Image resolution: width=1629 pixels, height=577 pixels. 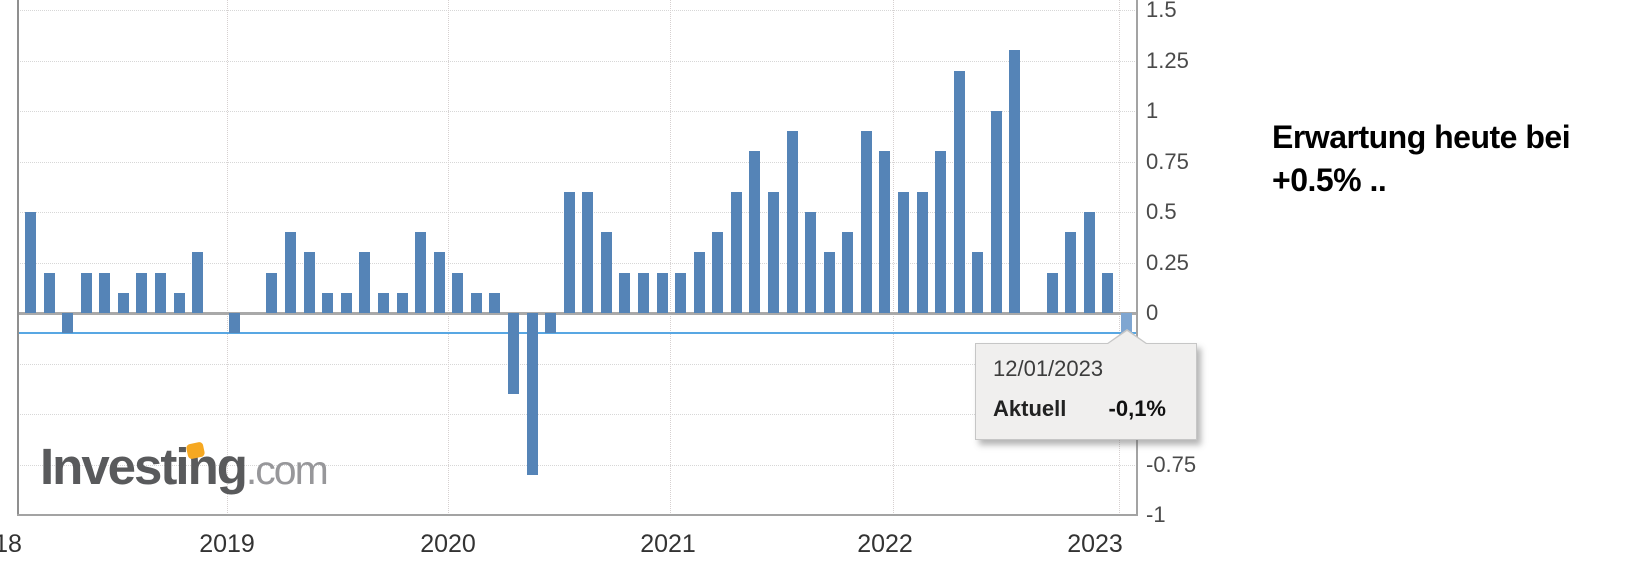 I want to click on y-tick-label: 1.25, so click(x=1167, y=60).